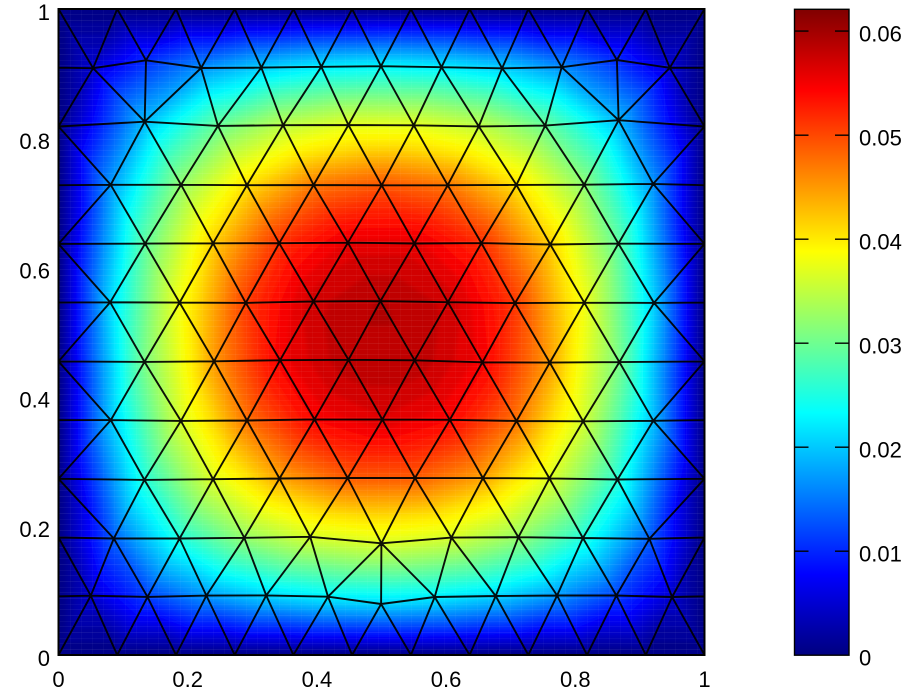 This screenshot has height=700, width=919. Describe the element at coordinates (880, 450) in the screenshot. I see `svg-text: 0.02` at that location.